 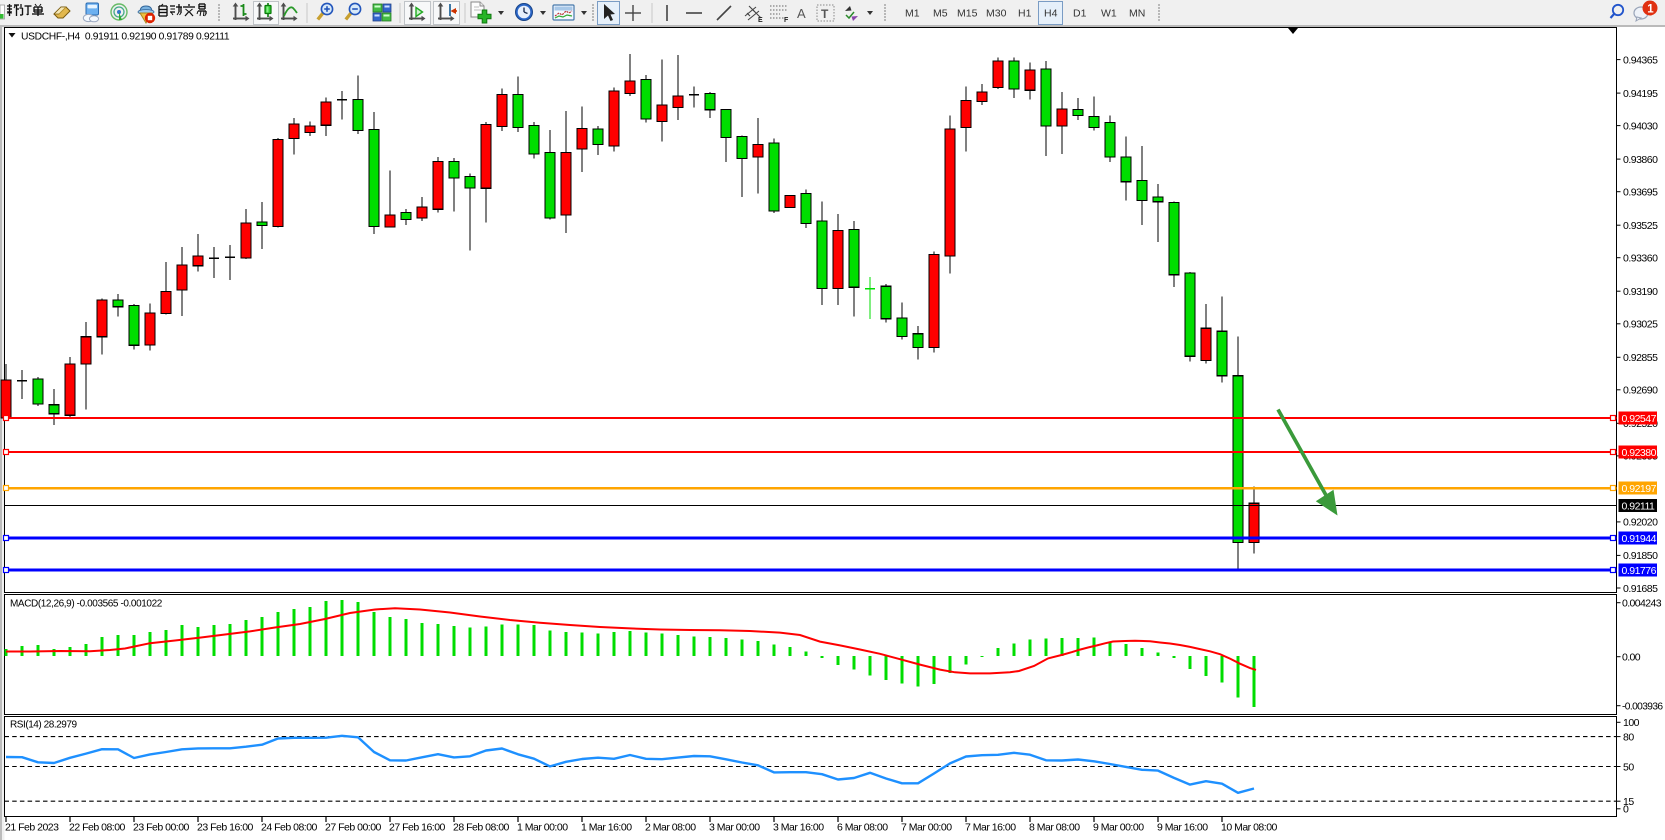 What do you see at coordinates (606, 828) in the screenshot?
I see `svg-text: 1 Mar 16:00` at bounding box center [606, 828].